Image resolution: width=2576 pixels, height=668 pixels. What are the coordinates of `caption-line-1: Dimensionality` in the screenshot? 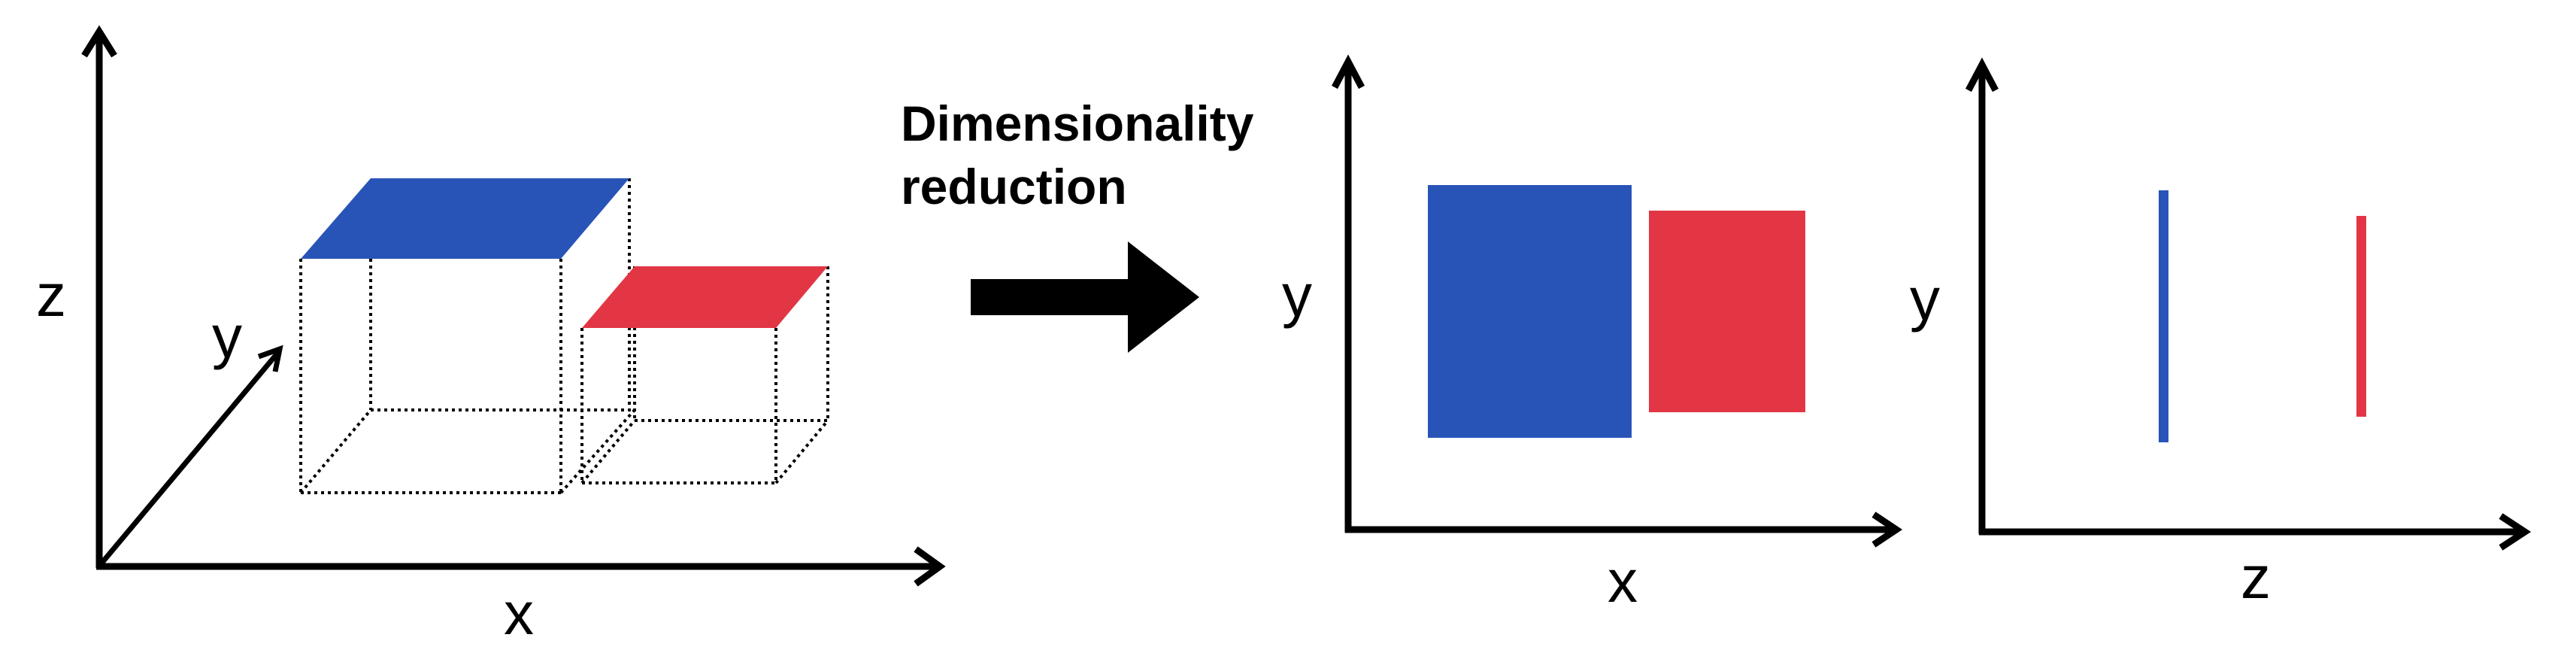 It's located at (1077, 123).